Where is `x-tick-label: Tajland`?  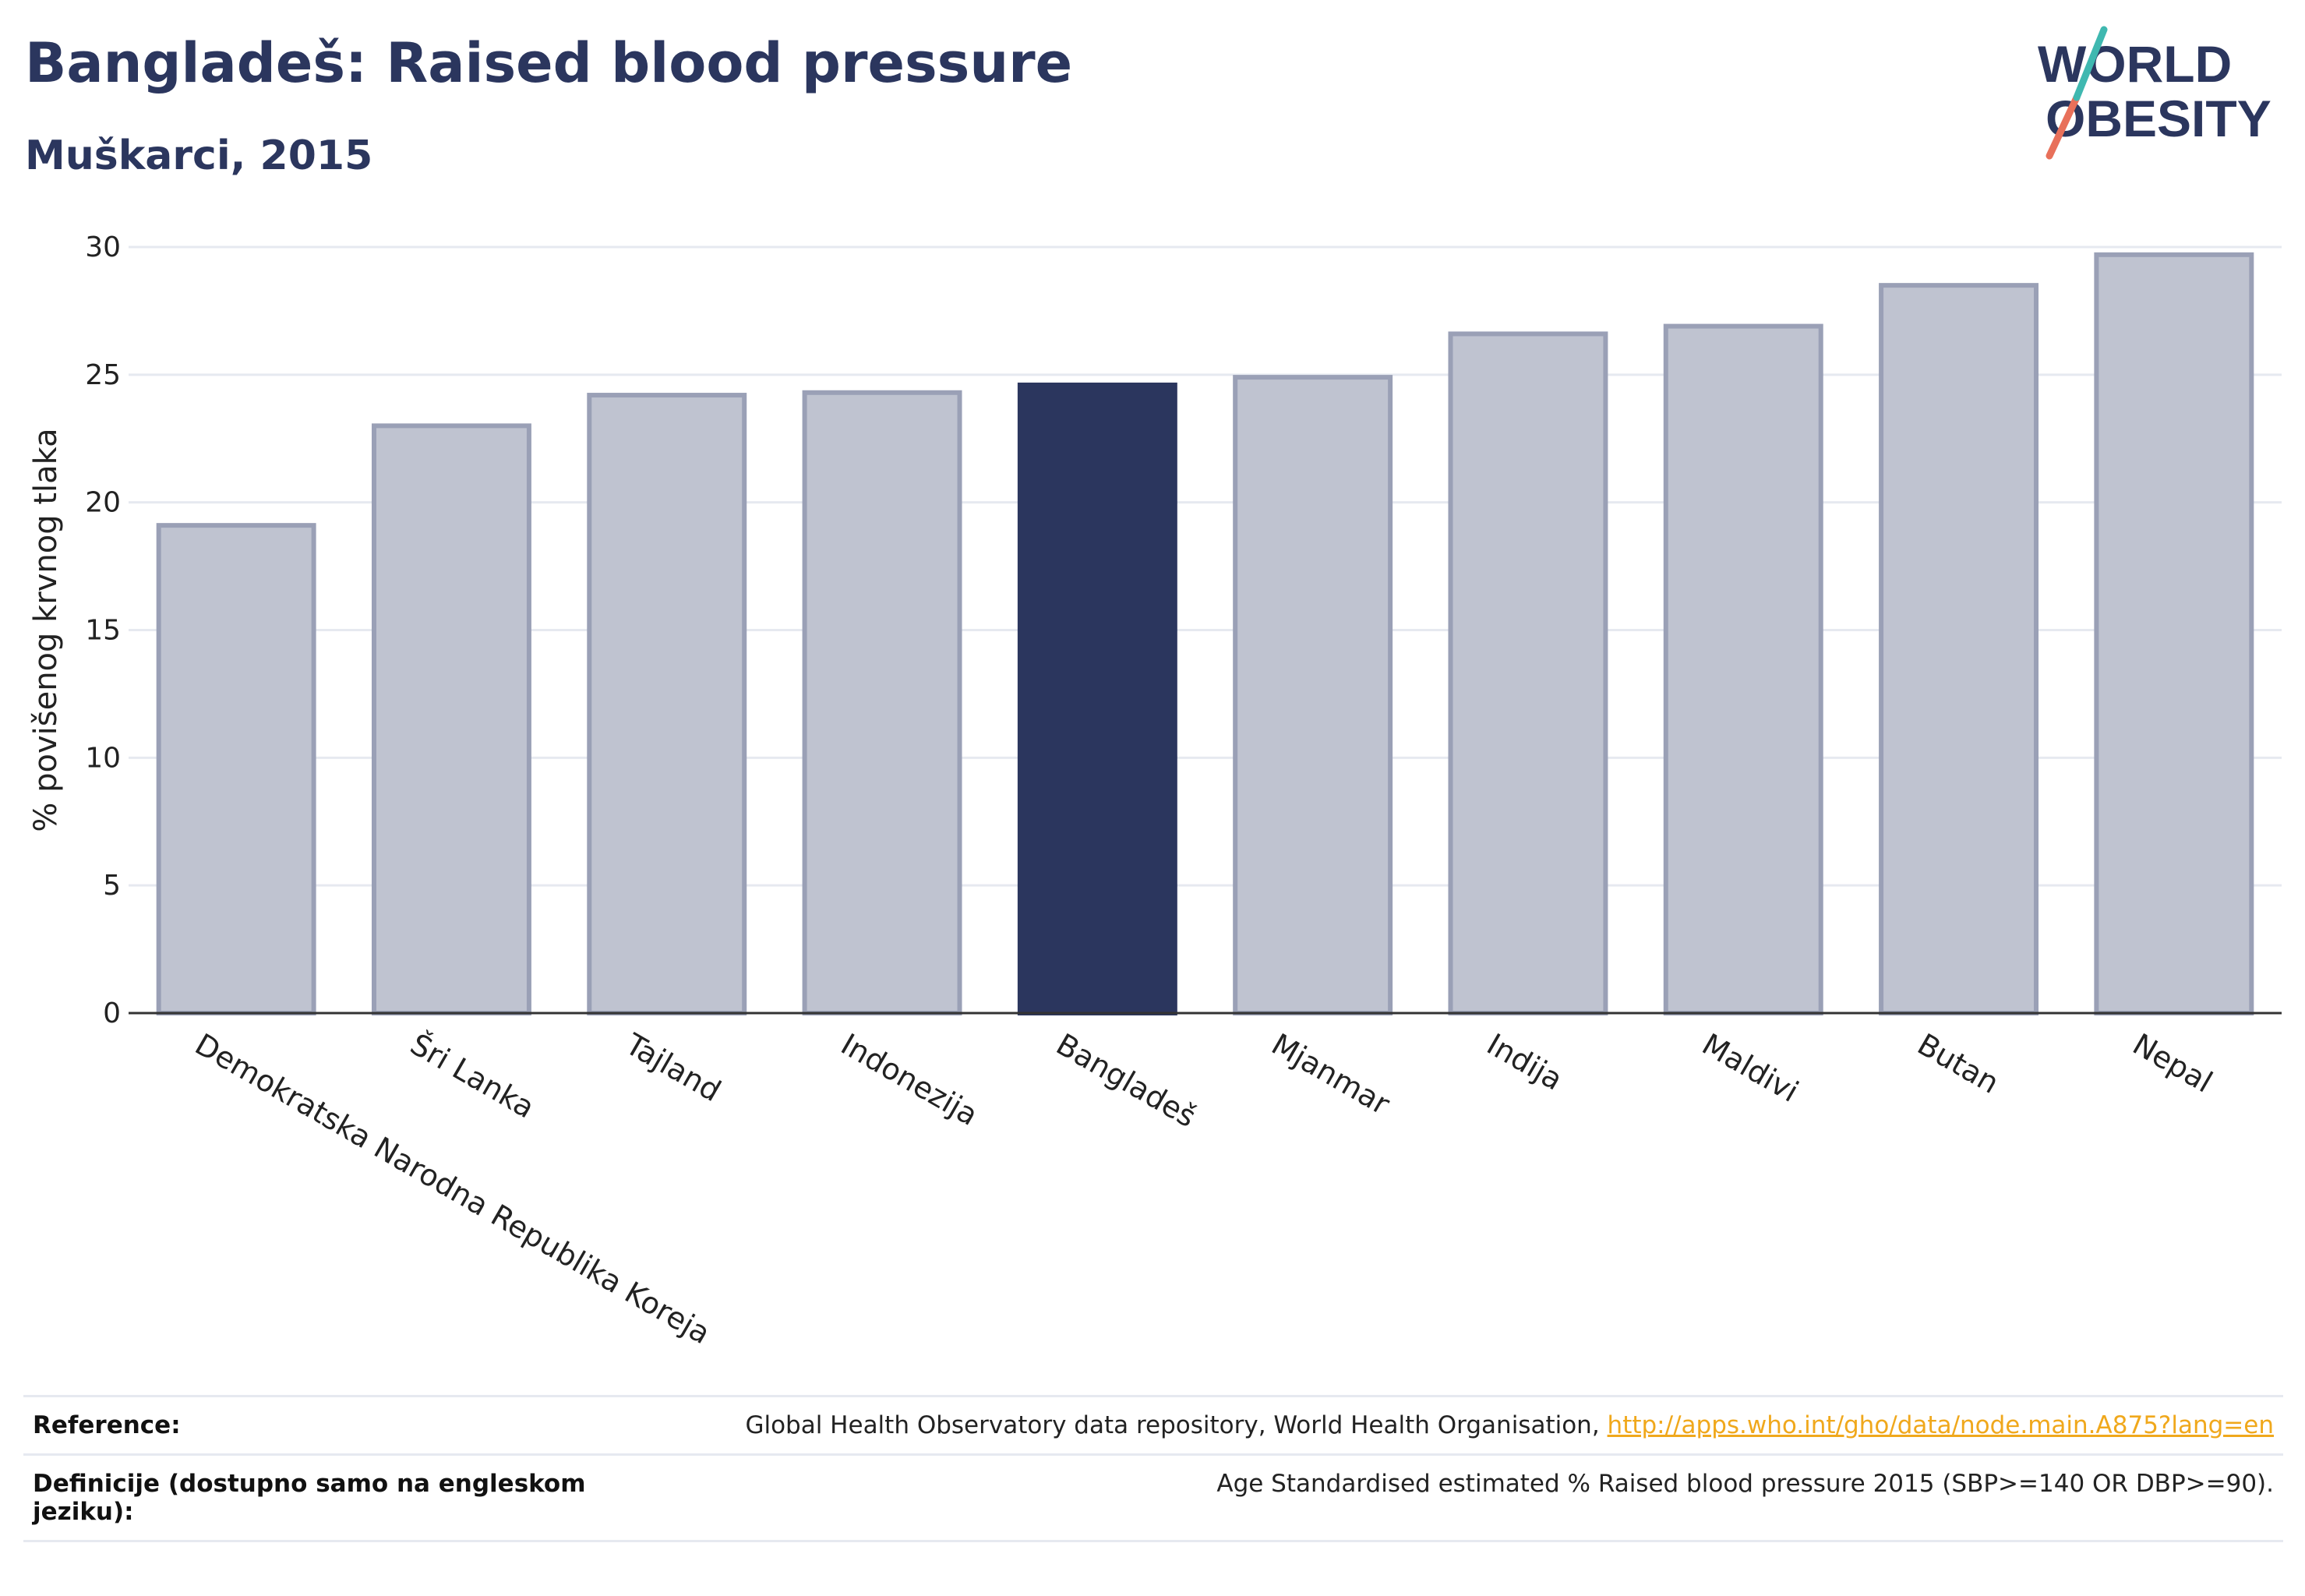
x-tick-label: Tajland is located at coordinates (673, 1067).